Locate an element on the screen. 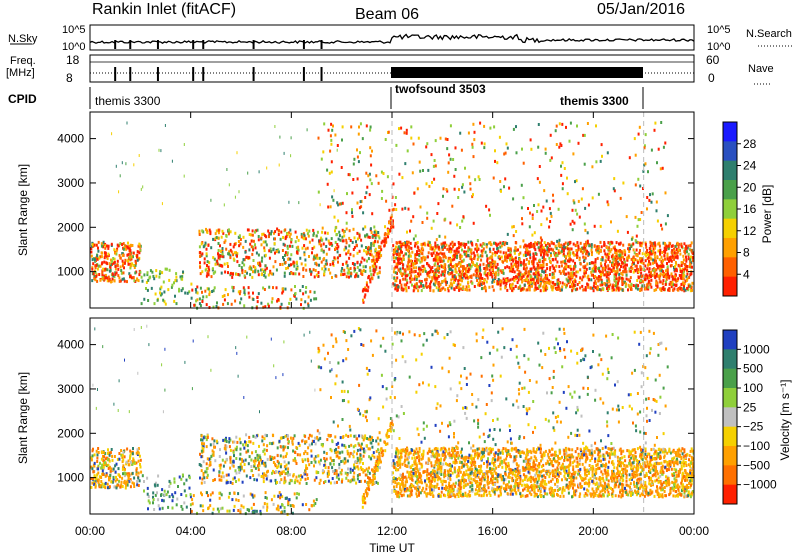 Image resolution: width=800 pixels, height=554 pixels. cpid-label: CPID is located at coordinates (22, 99).